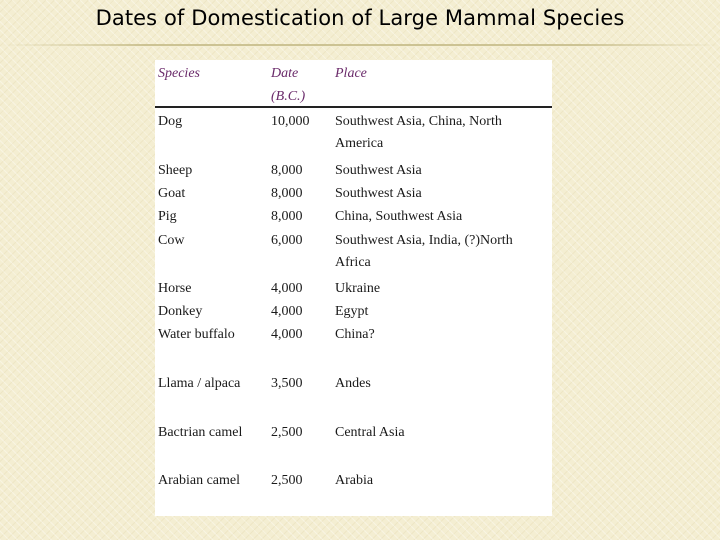 The height and width of the screenshot is (540, 720). Describe the element at coordinates (418, 121) in the screenshot. I see `place-cell: Southwest Asia, China, North` at that location.